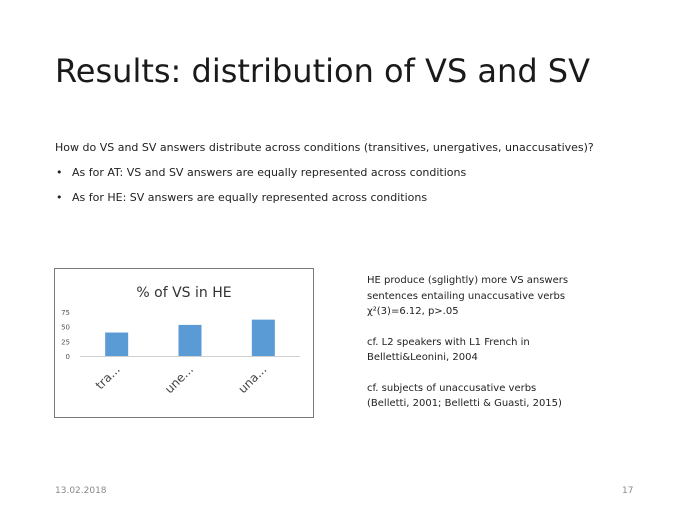  What do you see at coordinates (628, 491) in the screenshot?
I see `page-number: 17` at bounding box center [628, 491].